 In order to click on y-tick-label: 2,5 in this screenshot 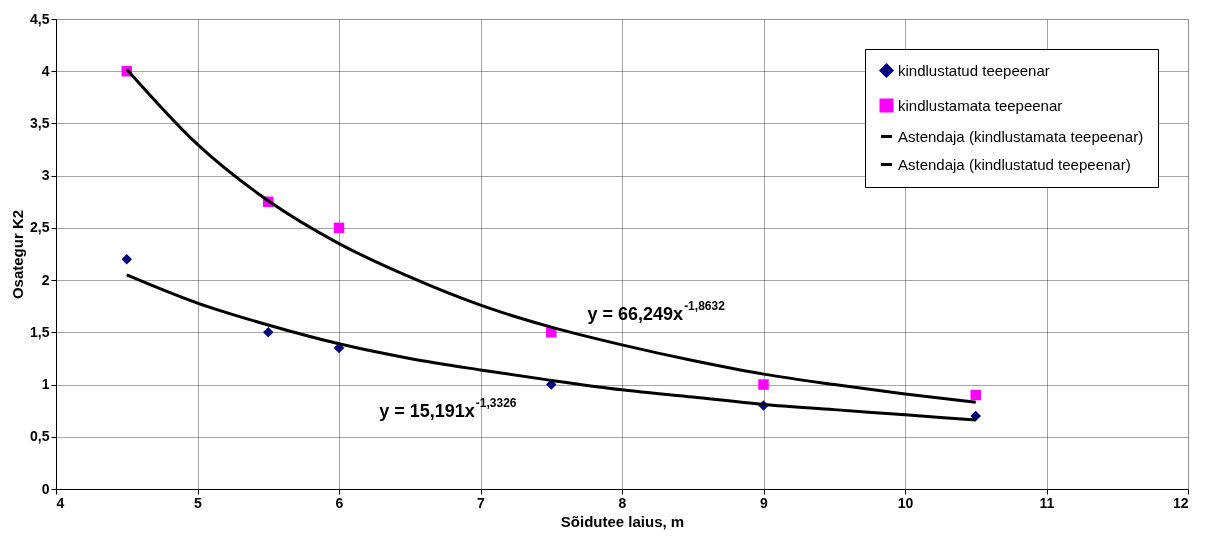, I will do `click(40, 227)`.